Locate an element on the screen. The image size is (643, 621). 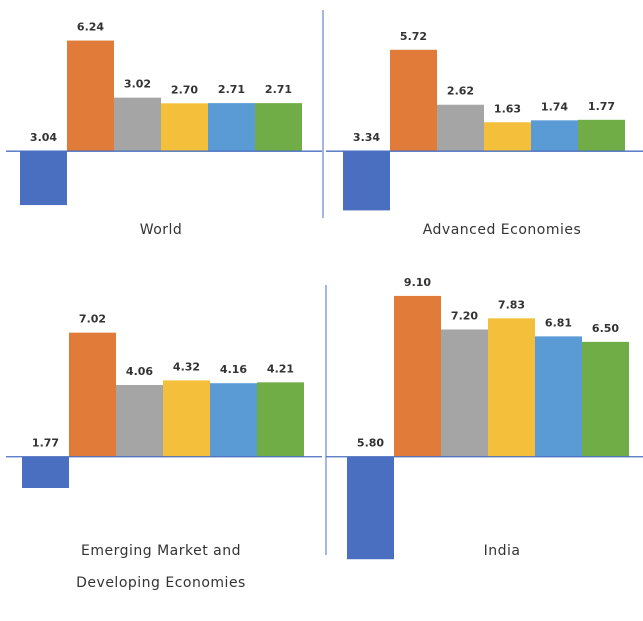
data-label: 4.16 is located at coordinates (233, 369).